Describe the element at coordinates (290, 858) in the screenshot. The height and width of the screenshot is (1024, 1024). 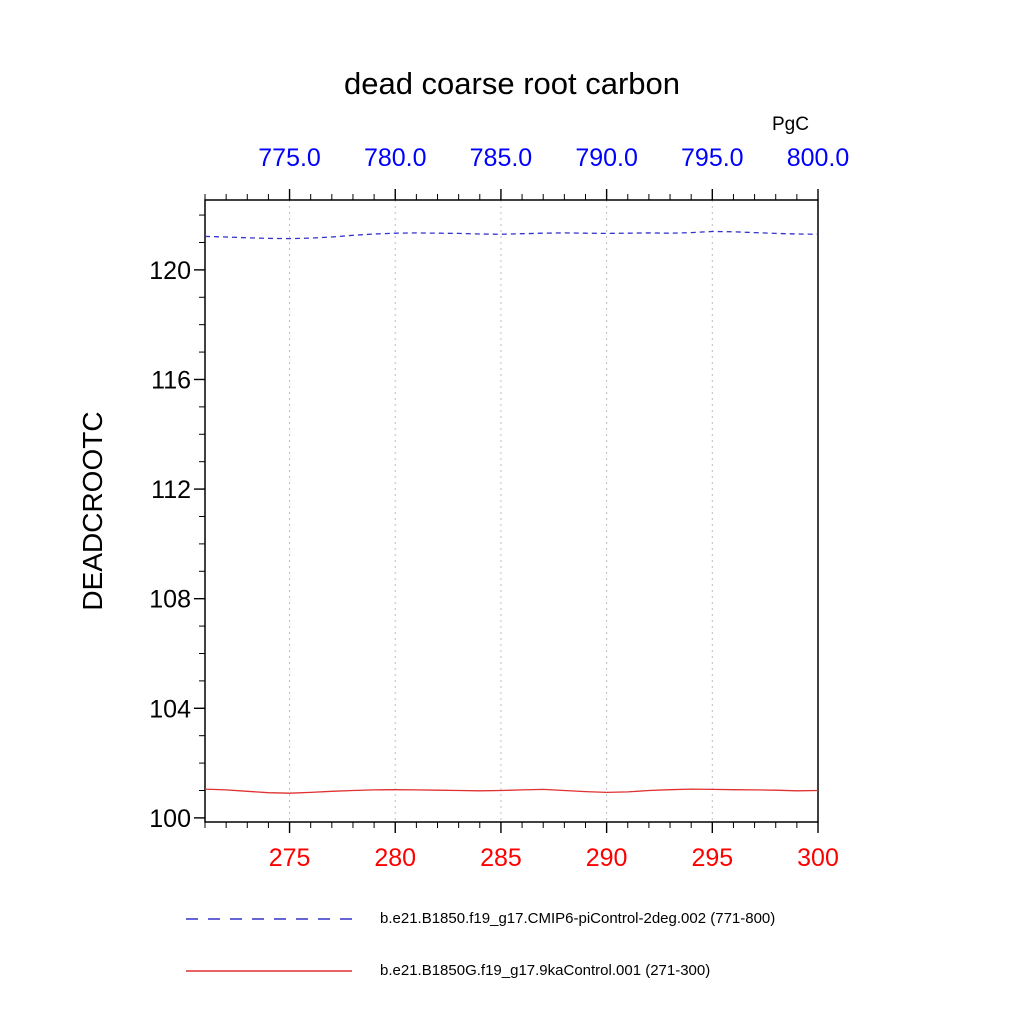
I see `x-bottom-tick-label: 275` at that location.